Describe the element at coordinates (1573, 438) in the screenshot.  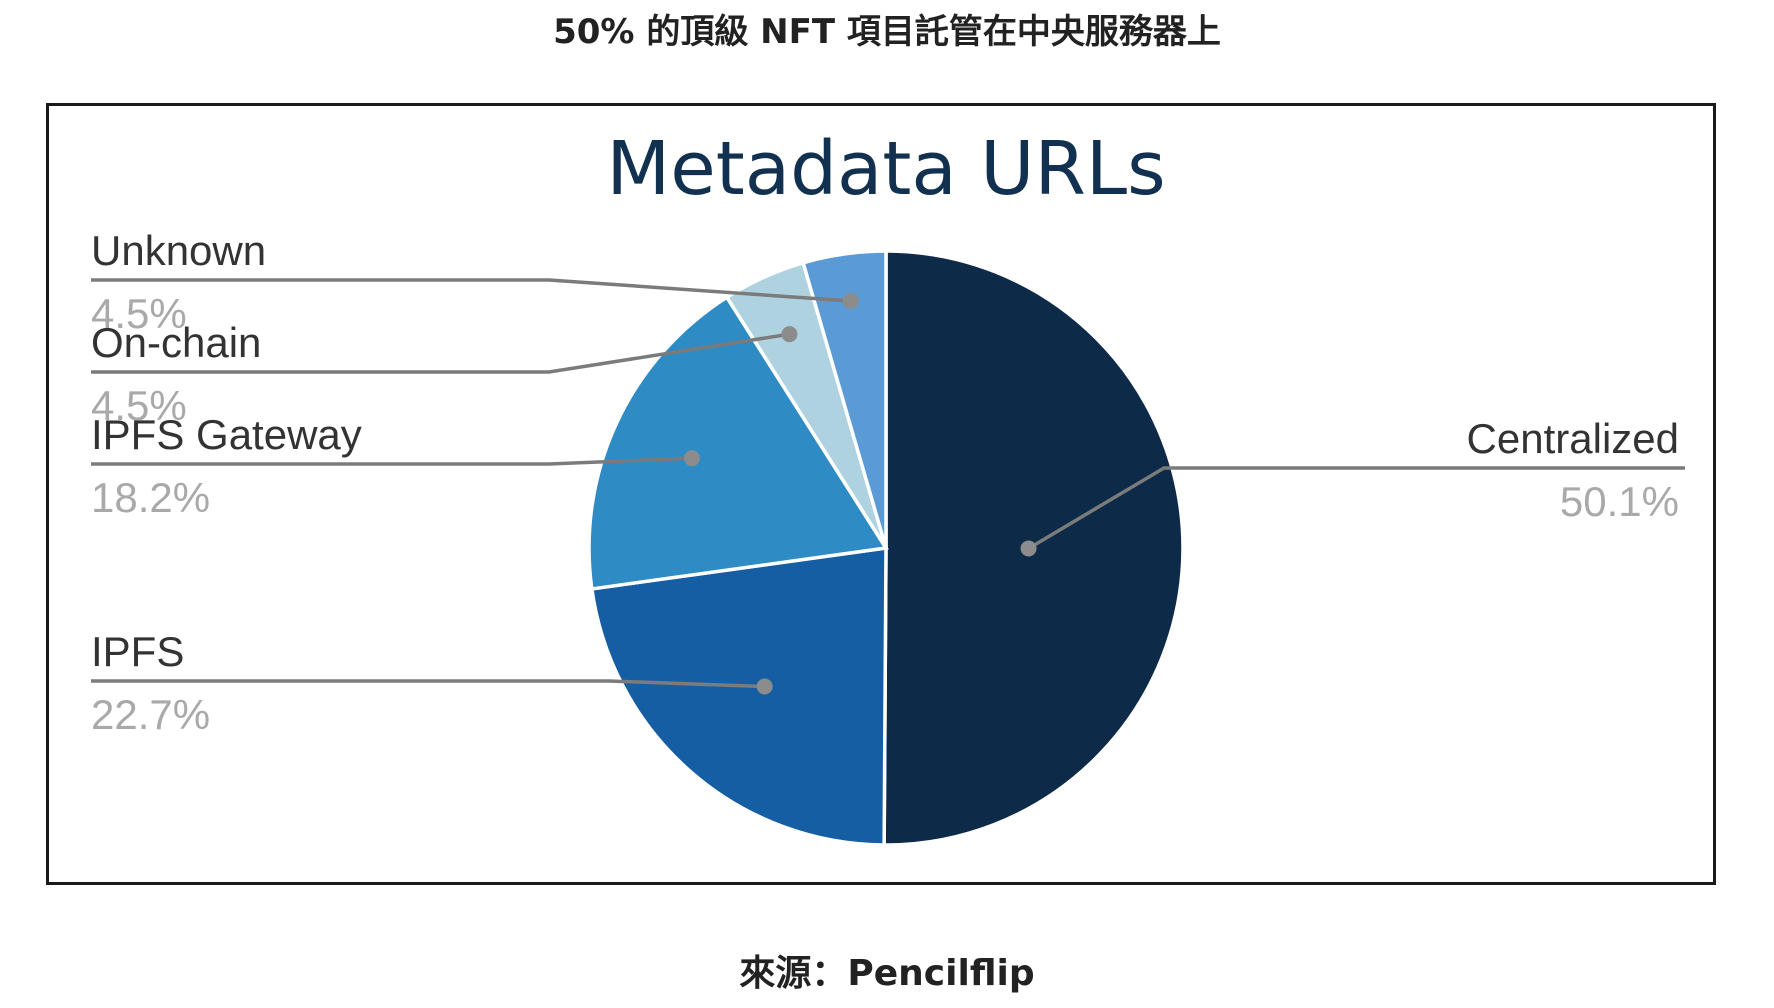
I see `slice-label-centralized: Centralized` at that location.